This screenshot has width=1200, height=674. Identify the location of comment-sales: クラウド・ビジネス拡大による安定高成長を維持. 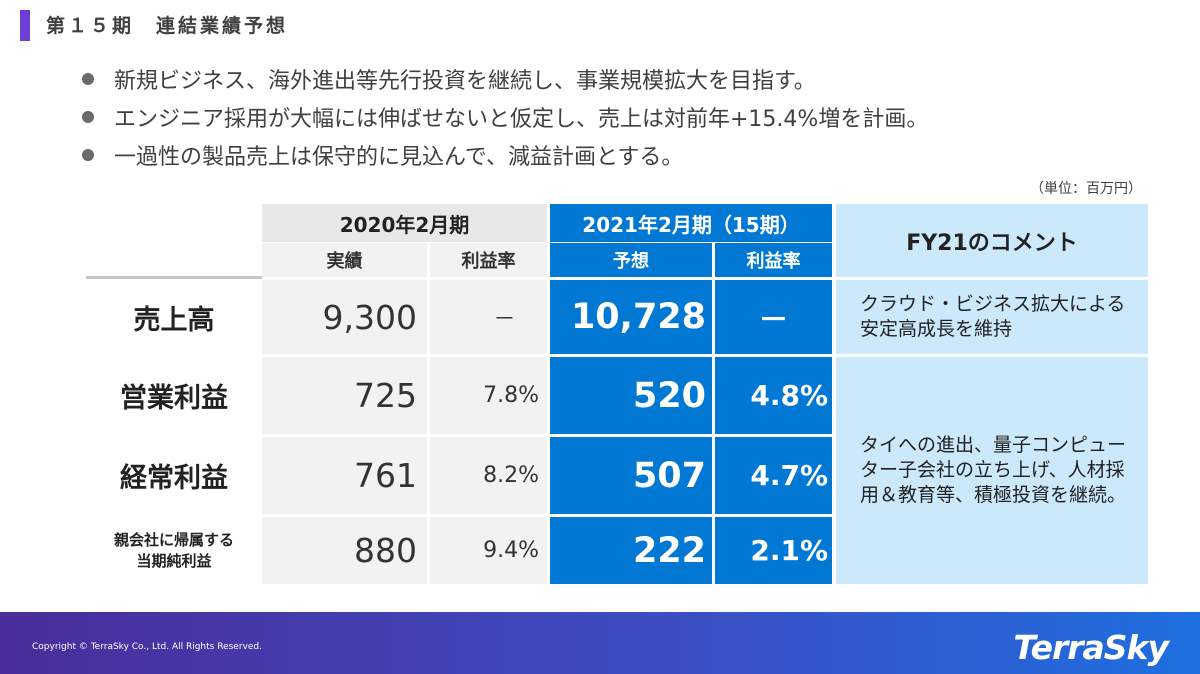
(992, 317).